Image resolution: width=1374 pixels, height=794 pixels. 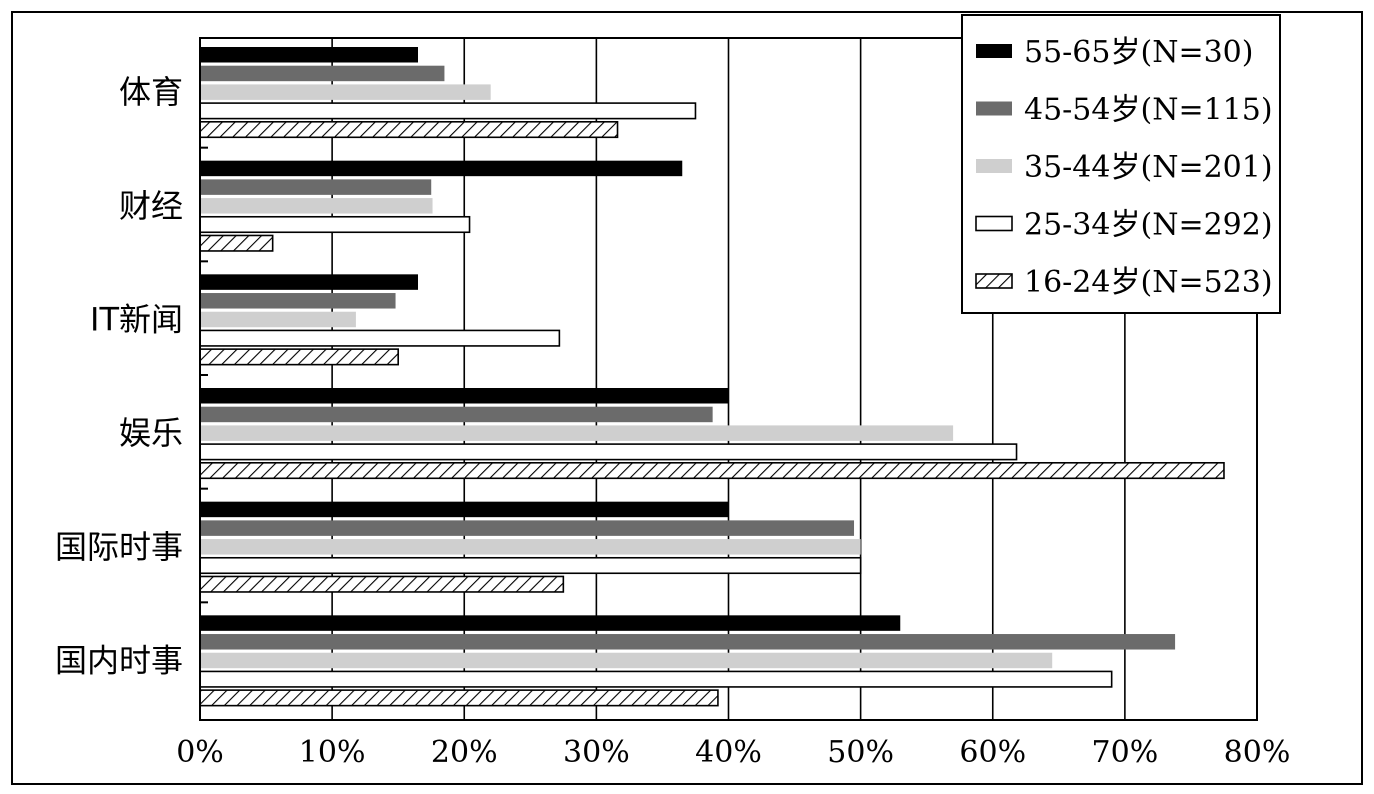 I want to click on legend-box, so click(x=1121, y=164).